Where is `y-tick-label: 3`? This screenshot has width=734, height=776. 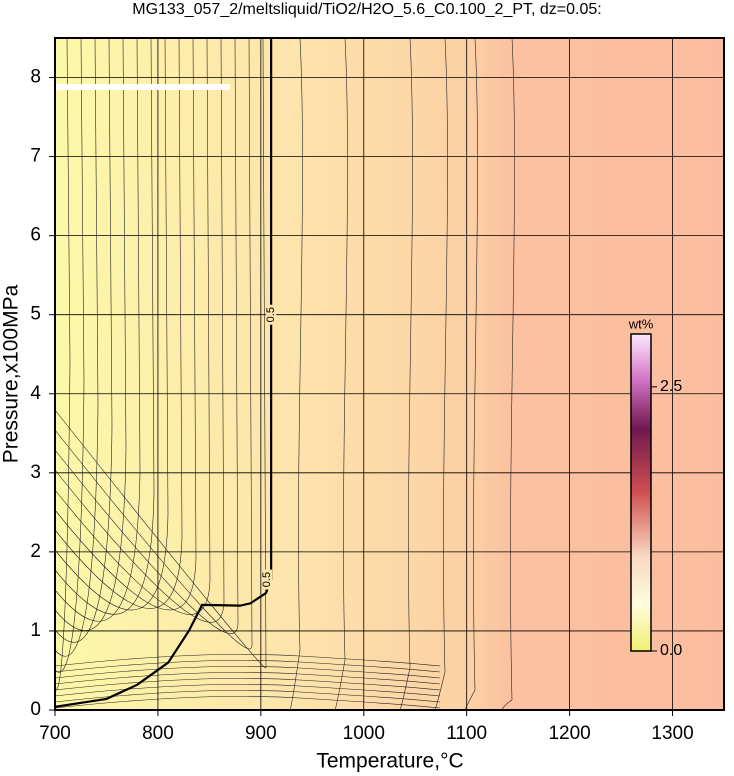 y-tick-label: 3 is located at coordinates (35, 472).